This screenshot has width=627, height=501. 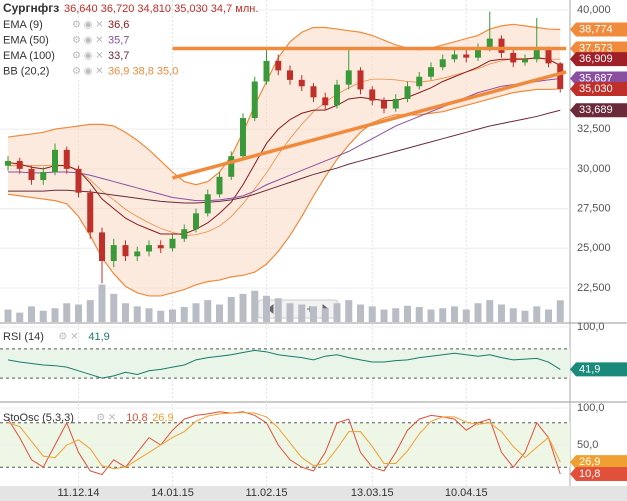 I want to click on value-badge-label: 33,689, so click(x=596, y=110).